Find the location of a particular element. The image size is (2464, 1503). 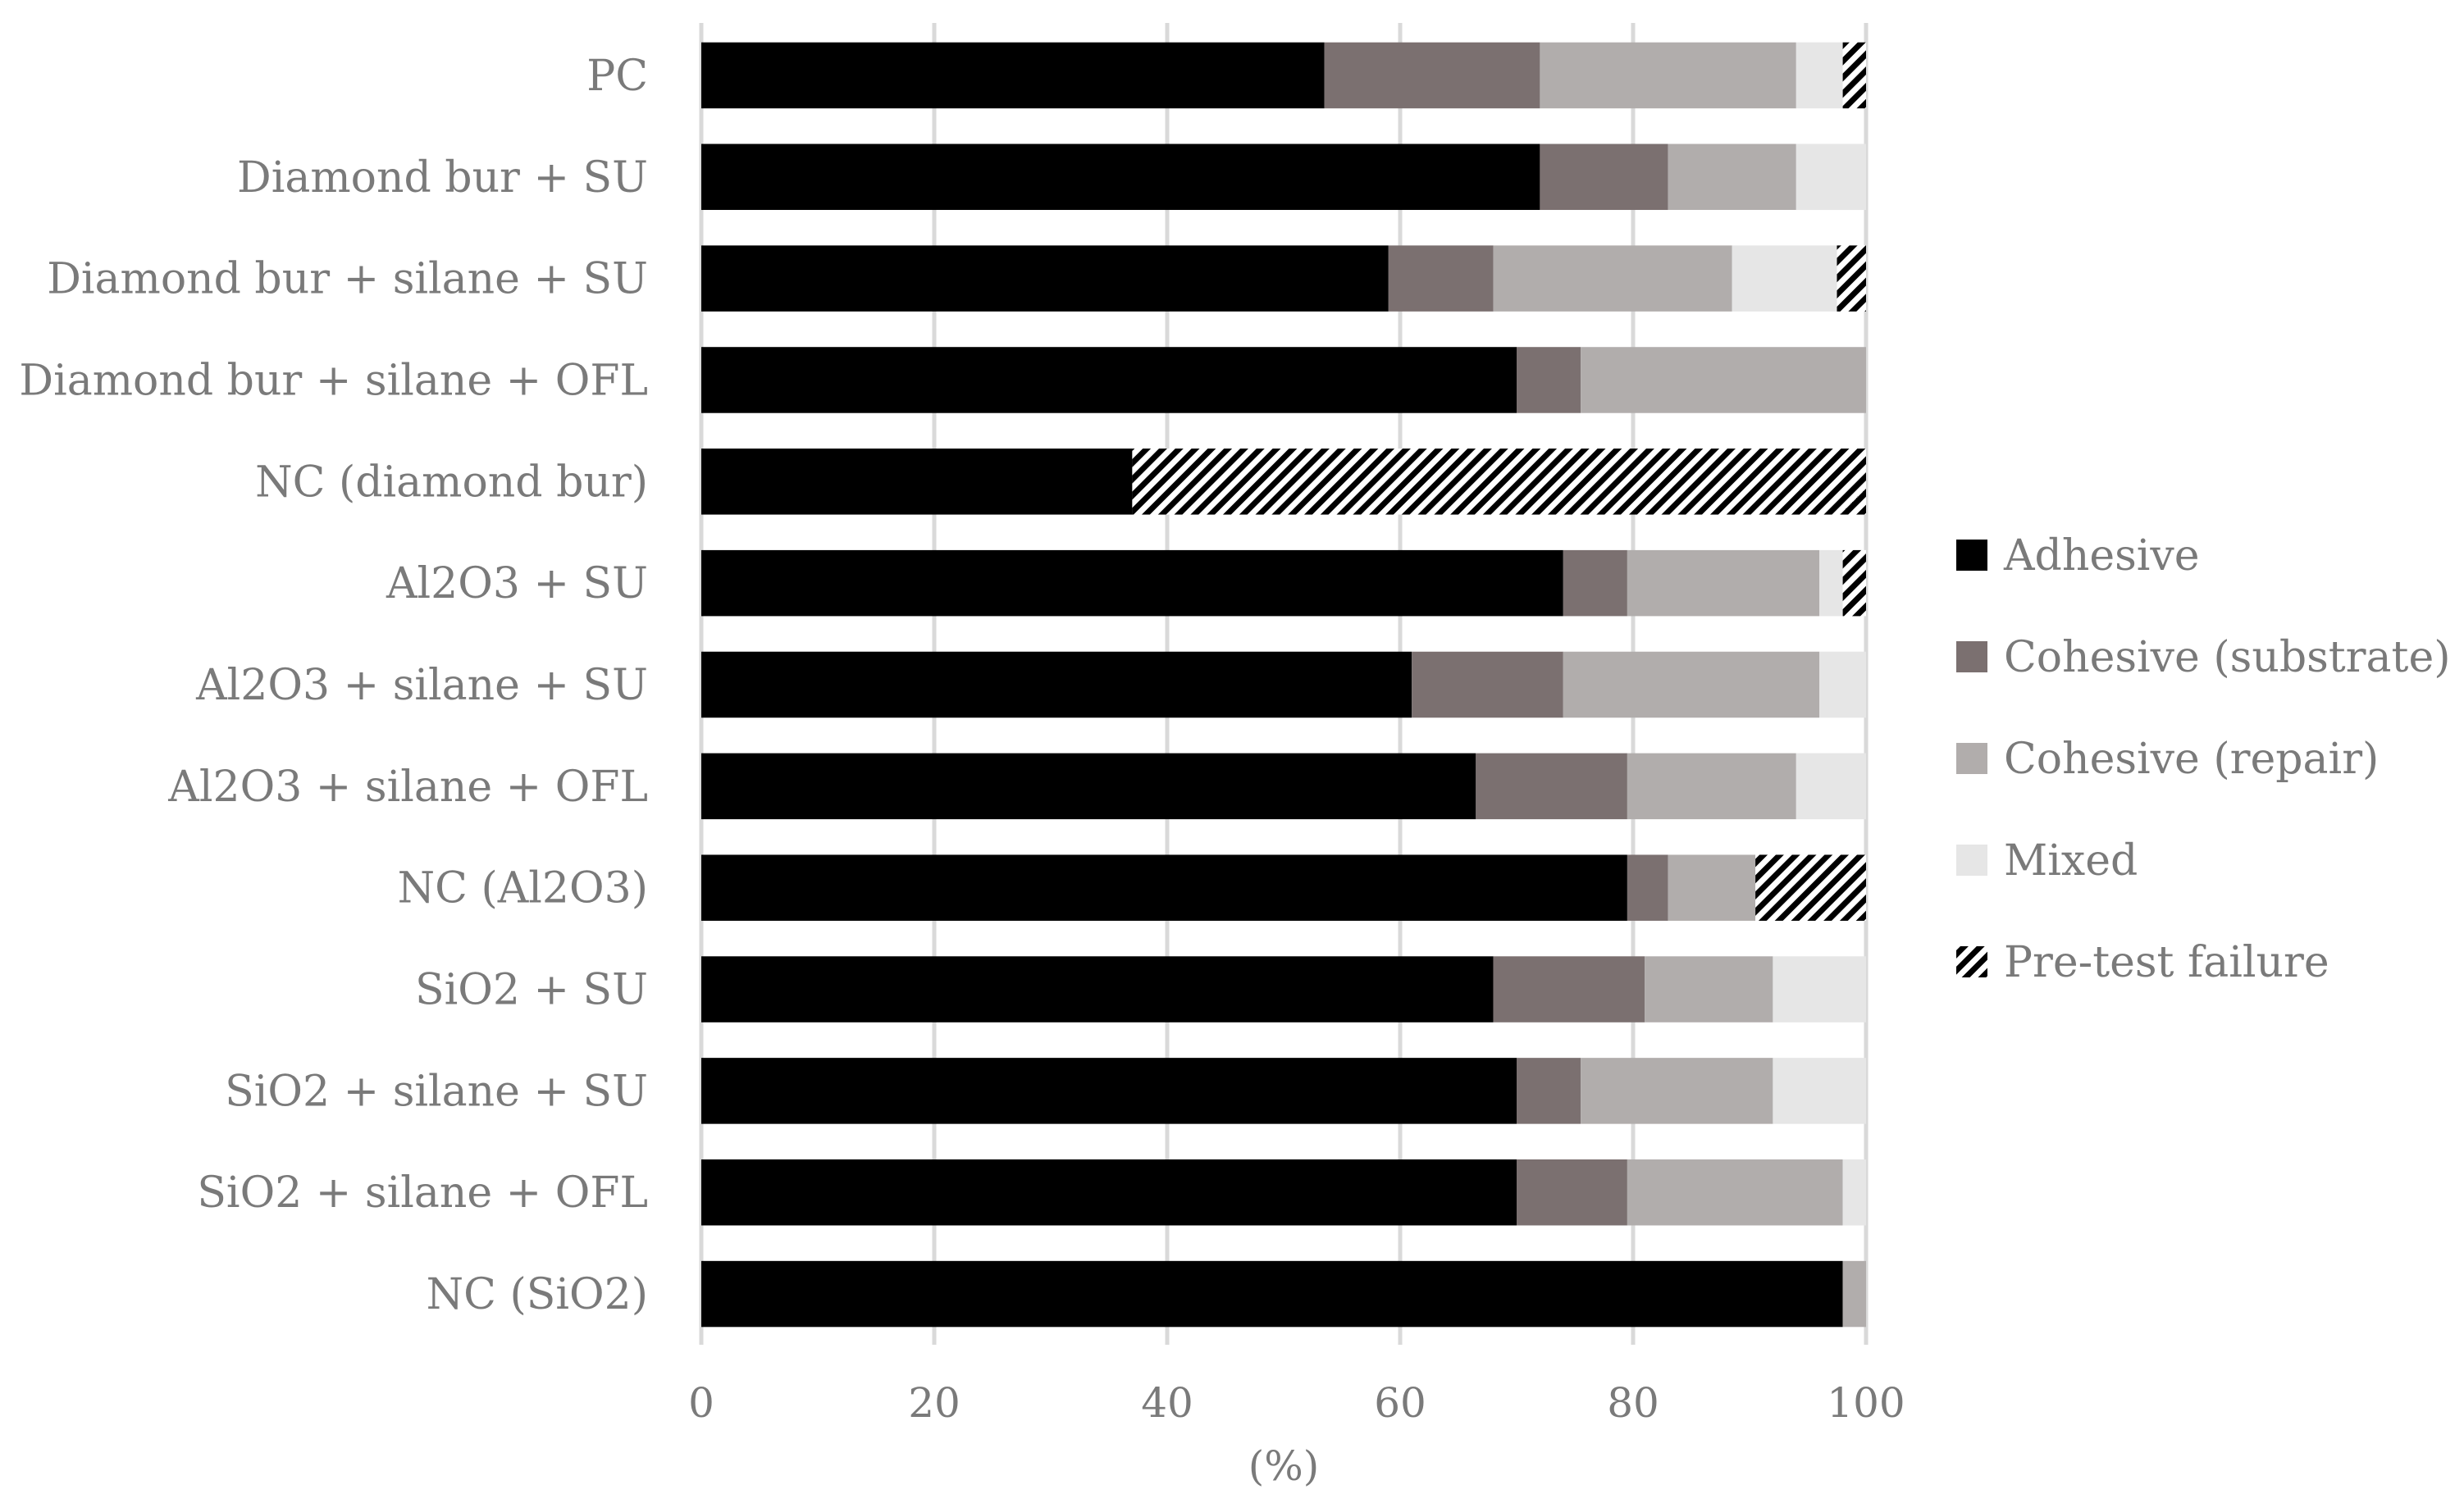

category-label: NC (SiO2) is located at coordinates (537, 1294).